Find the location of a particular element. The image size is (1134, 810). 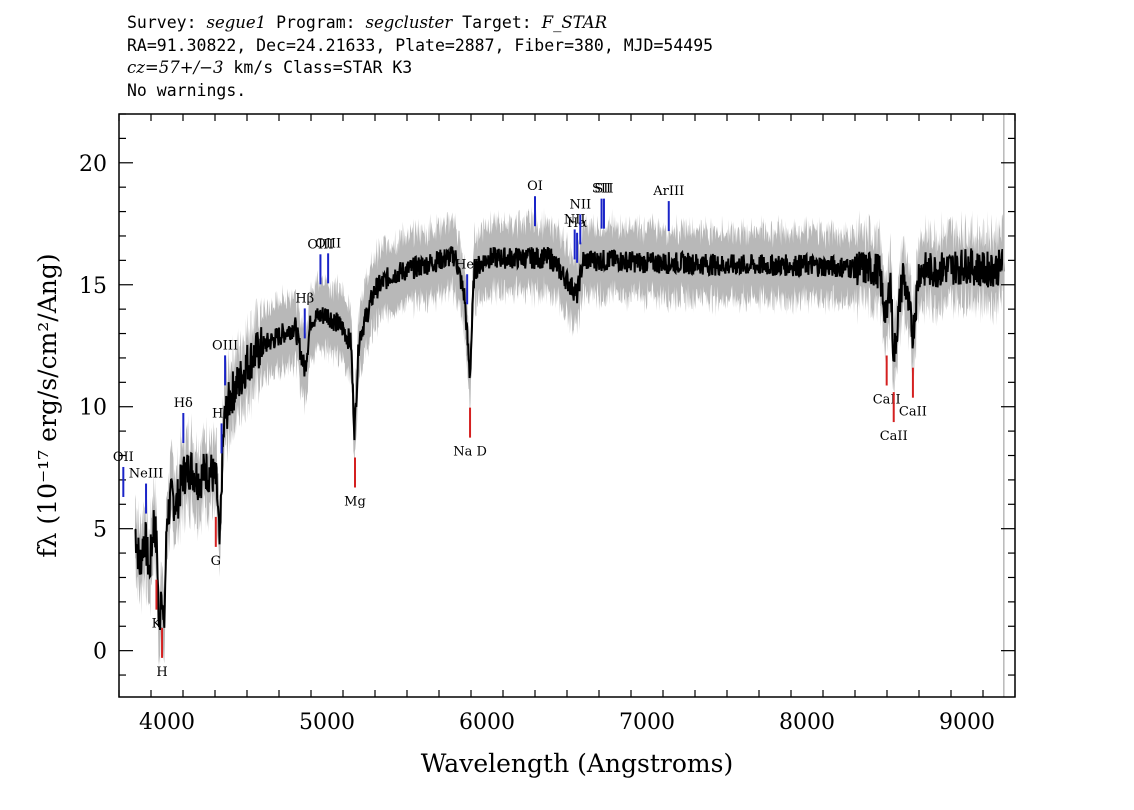

emission-label: ArIII is located at coordinates (668, 191).